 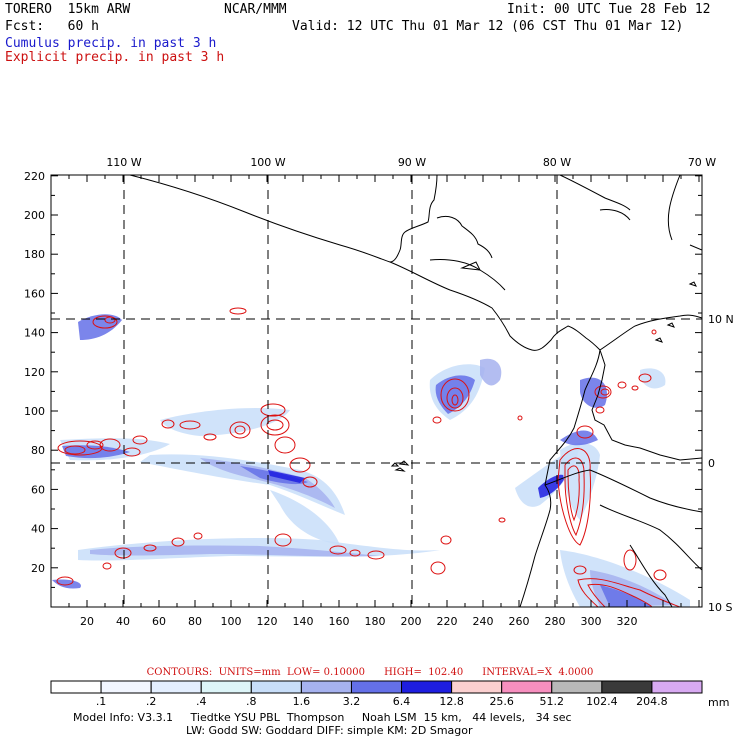 What do you see at coordinates (195, 621) in the screenshot?
I see `x-tick-label: 80` at bounding box center [195, 621].